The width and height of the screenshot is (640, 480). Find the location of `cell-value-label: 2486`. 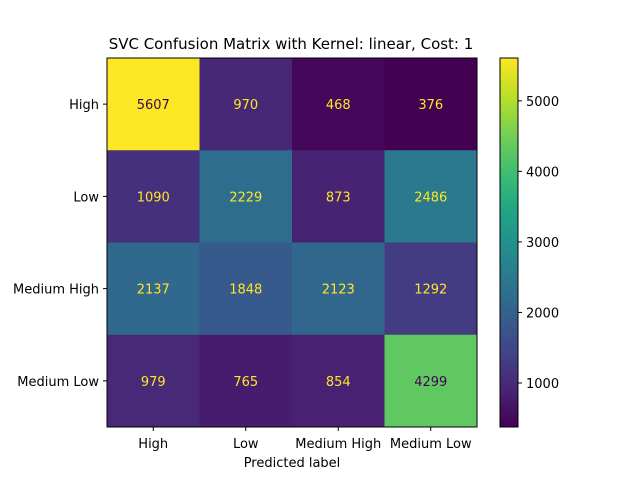

cell-value-label: 2486 is located at coordinates (430, 197).